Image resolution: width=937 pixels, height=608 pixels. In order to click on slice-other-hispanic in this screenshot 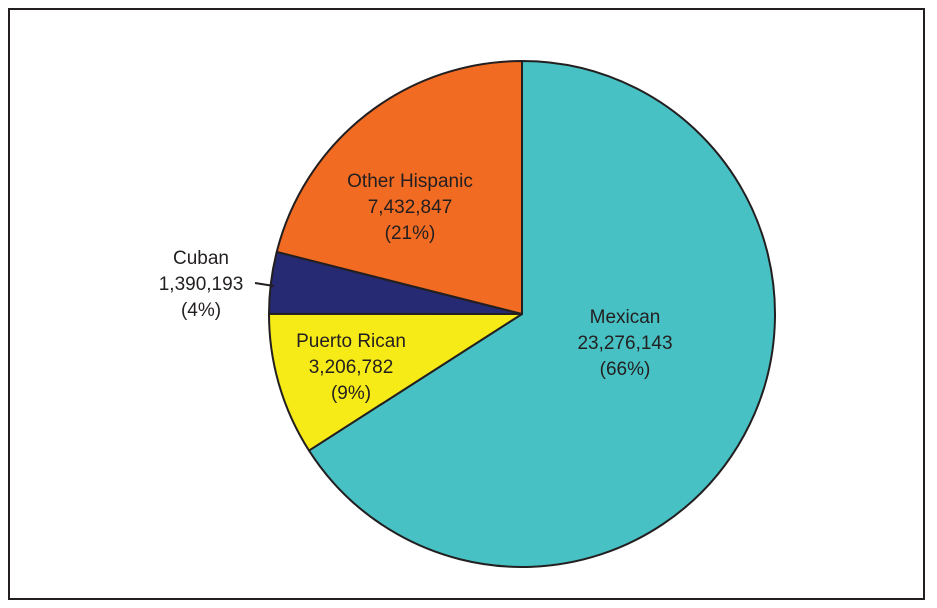, I will do `click(399, 187)`.